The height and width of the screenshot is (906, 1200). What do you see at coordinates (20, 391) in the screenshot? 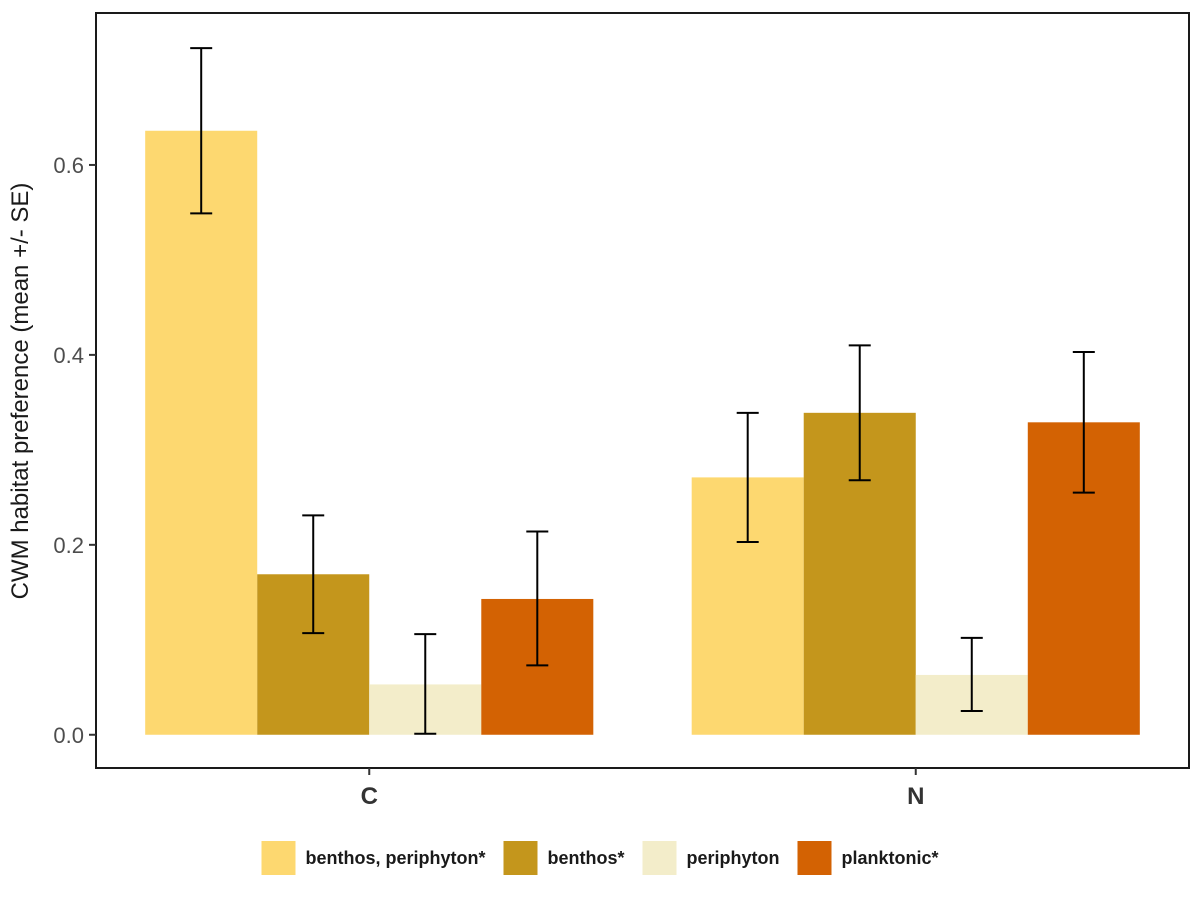
I see `y-axis-title: CWM habitat preference (mean +/- SE)` at bounding box center [20, 391].